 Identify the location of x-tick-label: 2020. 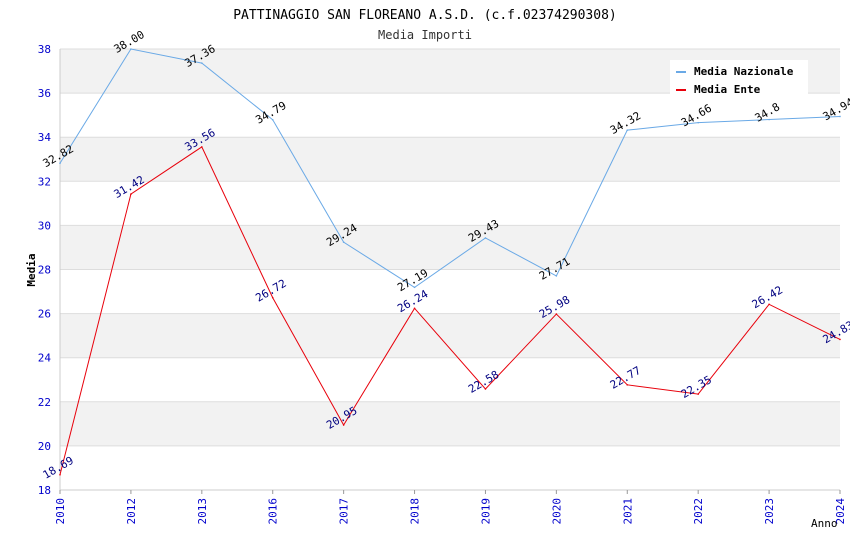
(556, 511).